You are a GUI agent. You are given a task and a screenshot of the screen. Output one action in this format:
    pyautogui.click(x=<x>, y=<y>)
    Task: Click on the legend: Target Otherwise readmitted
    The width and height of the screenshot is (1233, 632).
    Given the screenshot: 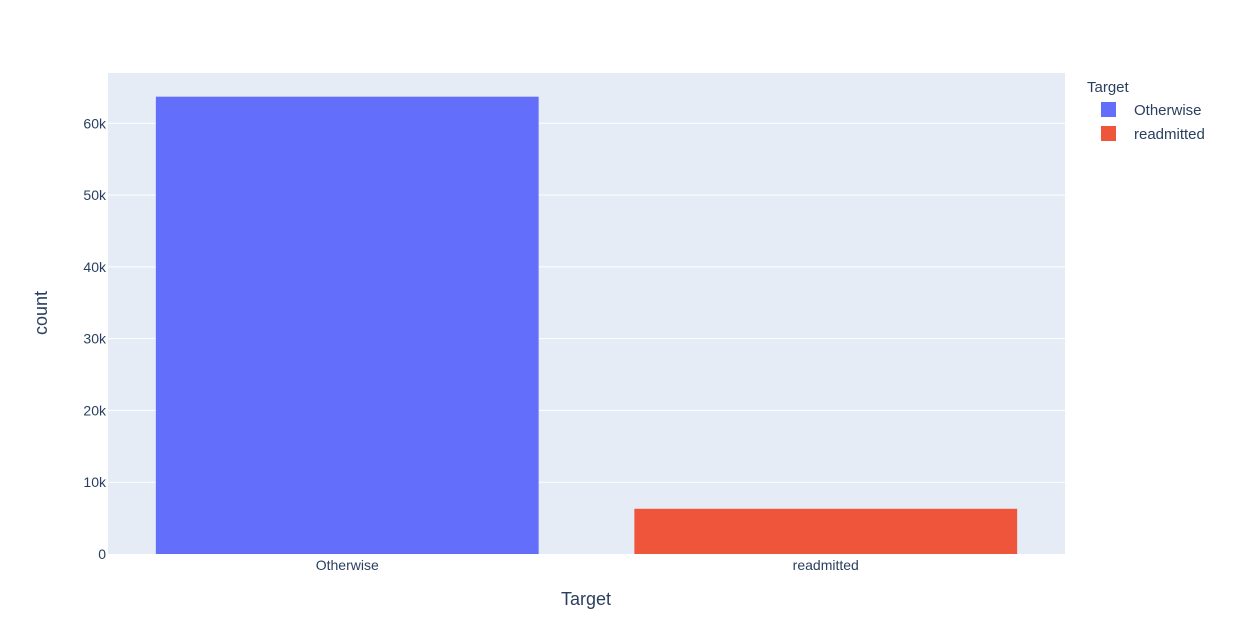 What is the action you would take?
    pyautogui.click(x=1146, y=111)
    